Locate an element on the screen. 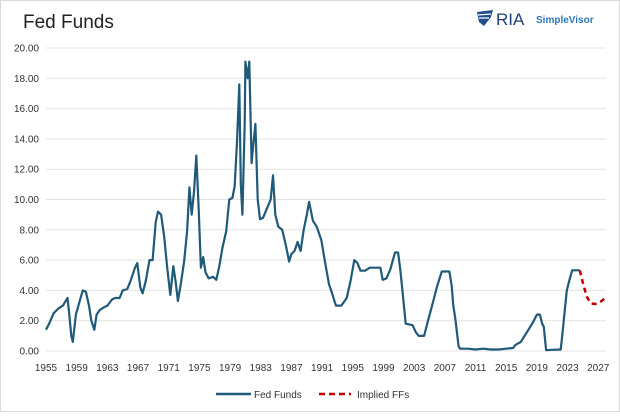  x-tick-label: 1995 is located at coordinates (353, 368).